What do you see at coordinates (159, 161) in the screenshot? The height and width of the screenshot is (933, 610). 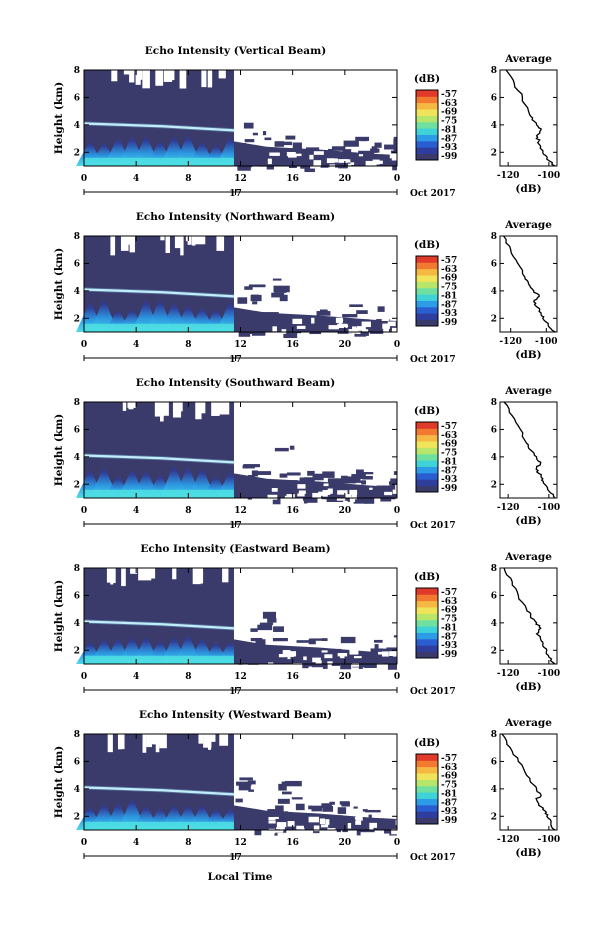 I see `surface-layer` at bounding box center [159, 161].